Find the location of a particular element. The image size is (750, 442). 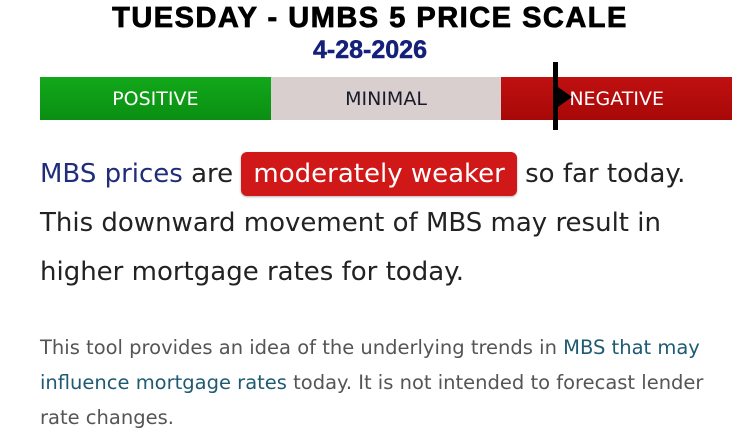

price-scale: POSITIVE MINIMAL NEGATIVE is located at coordinates (386, 98).